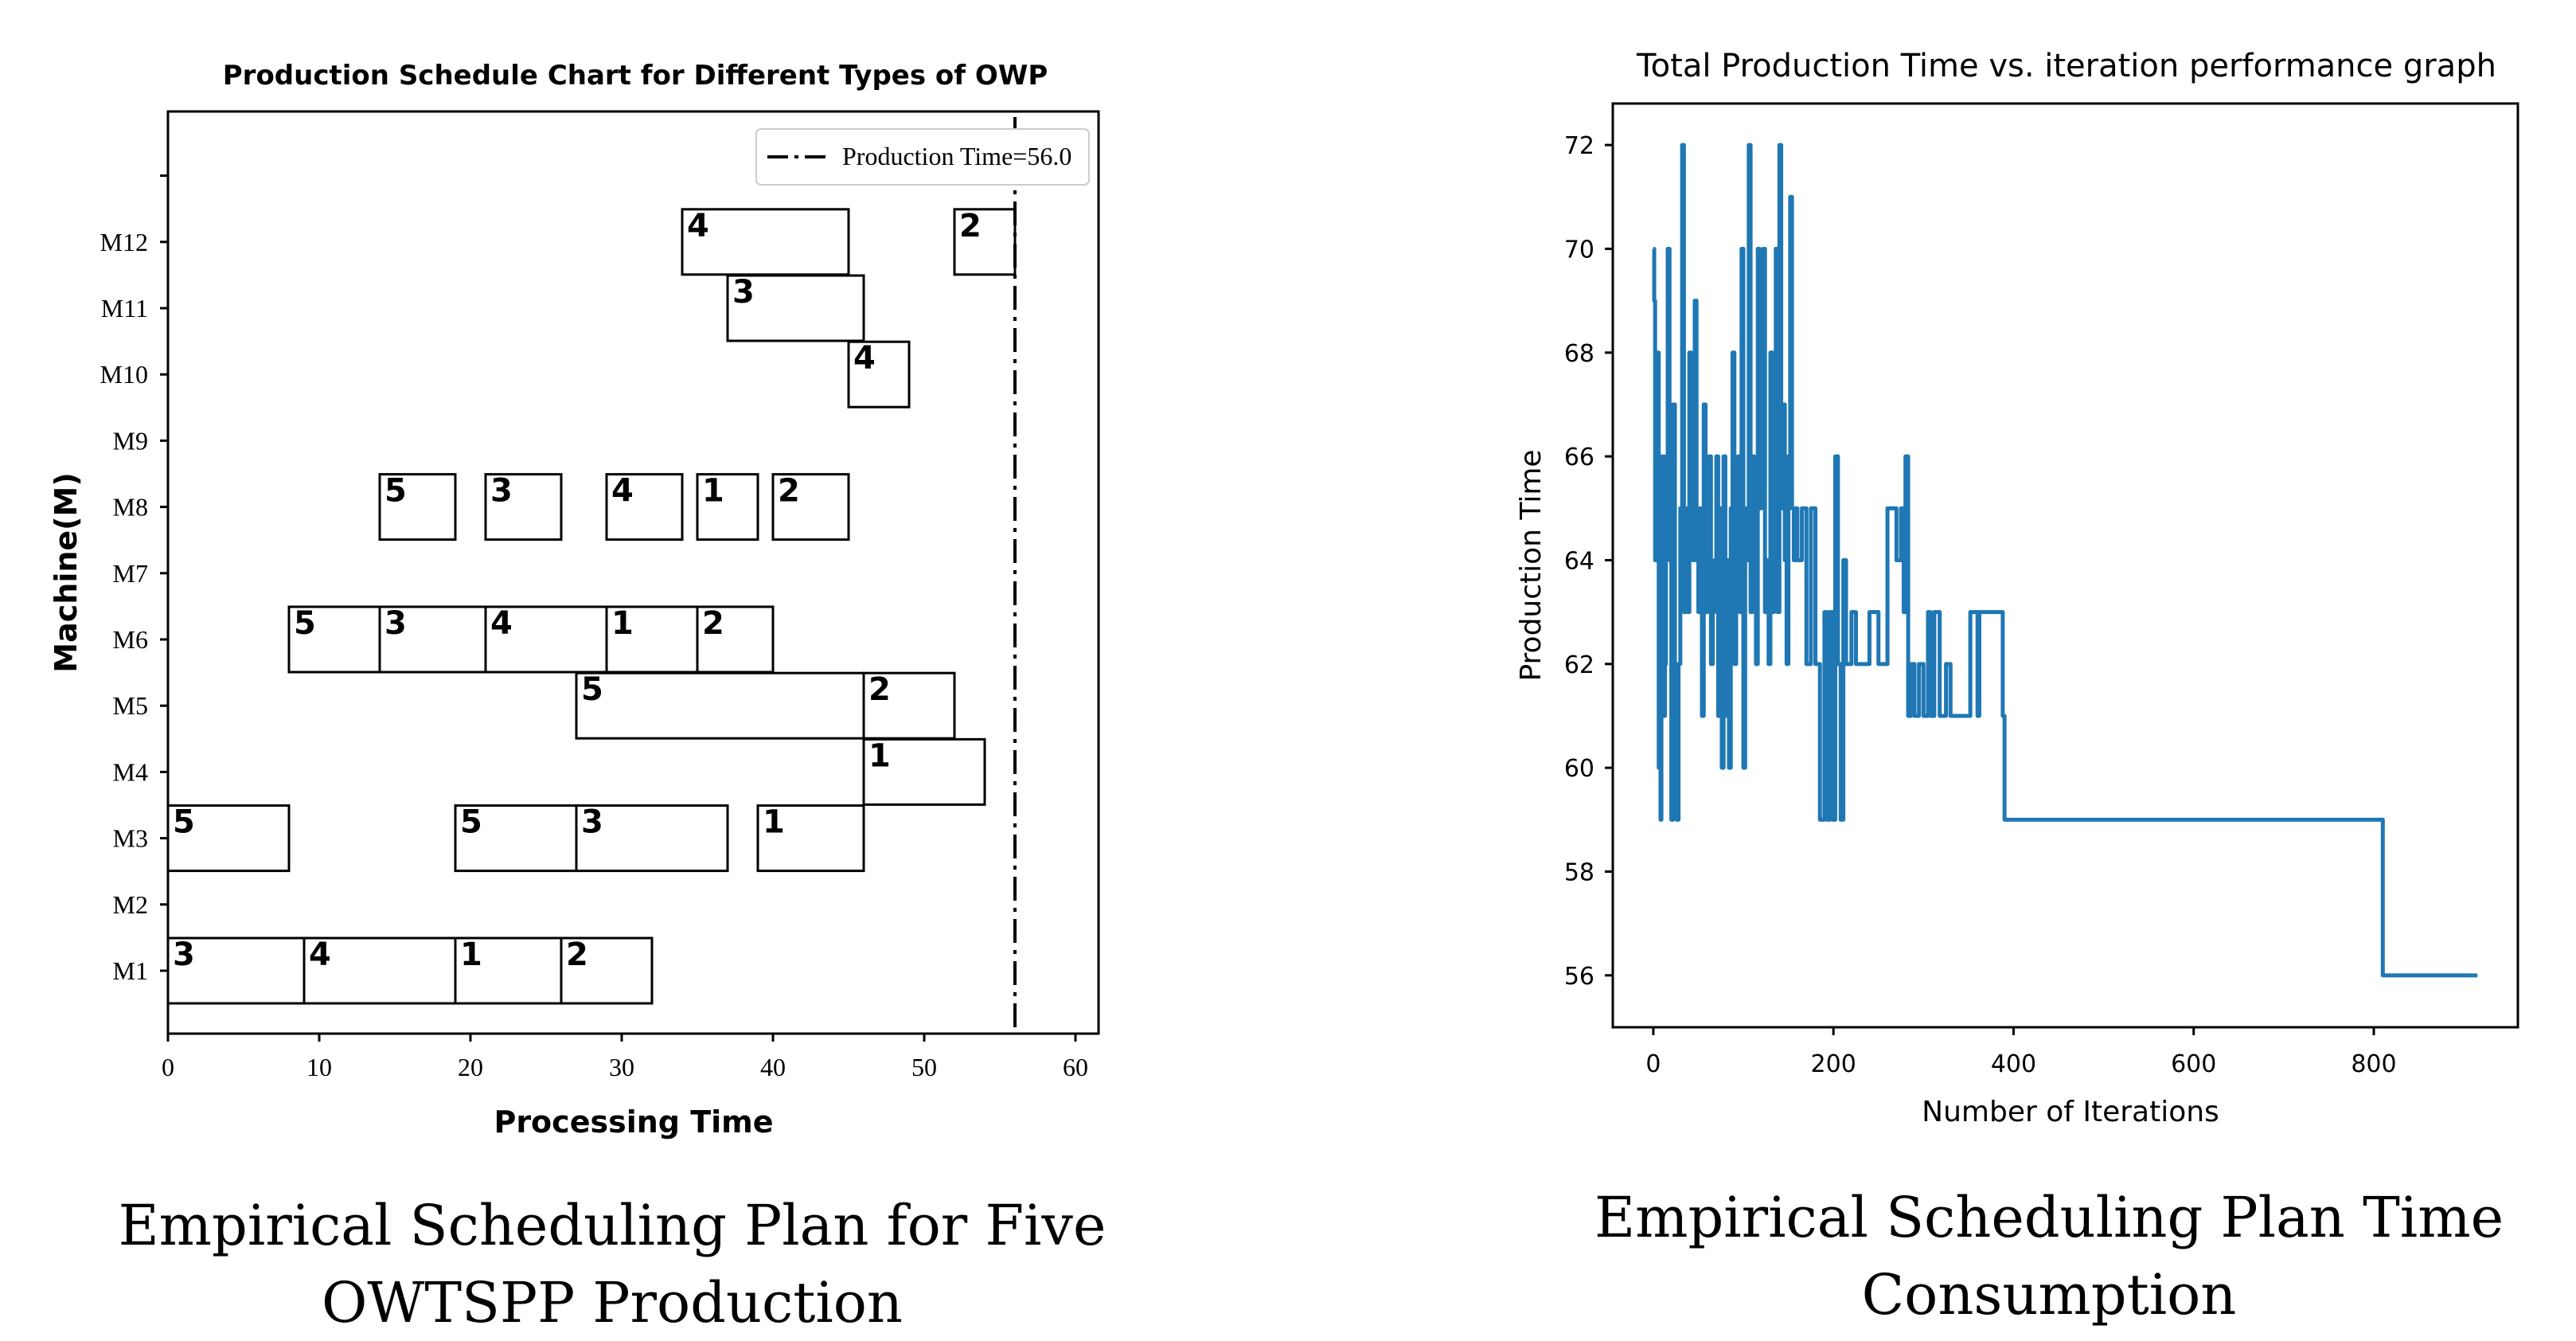 This screenshot has height=1341, width=2576. What do you see at coordinates (130, 705) in the screenshot?
I see `y-tick-label: M5` at bounding box center [130, 705].